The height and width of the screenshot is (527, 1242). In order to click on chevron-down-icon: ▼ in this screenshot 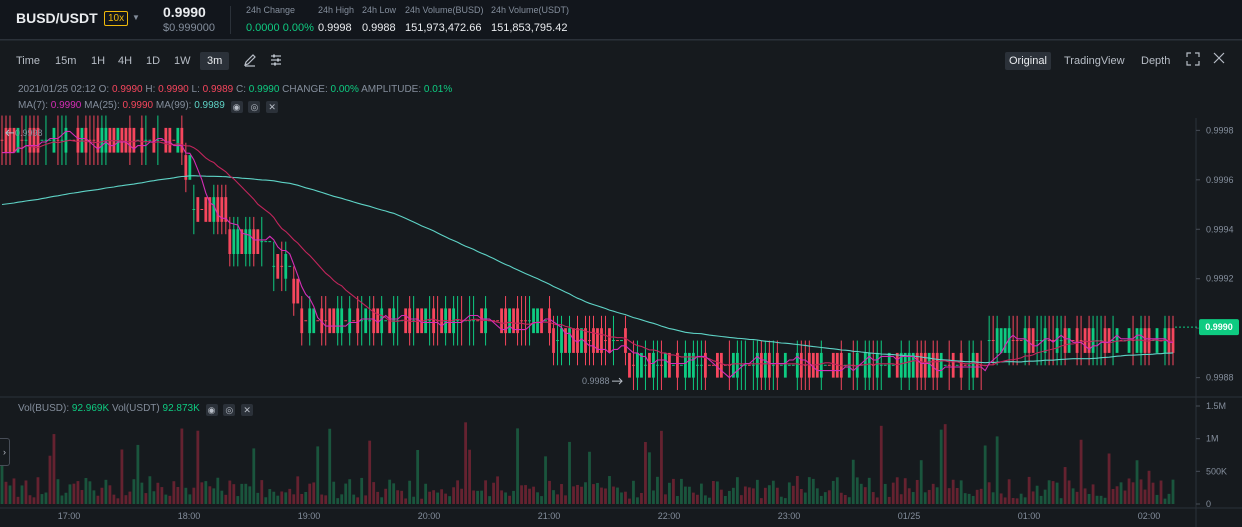, I will do `click(136, 17)`.